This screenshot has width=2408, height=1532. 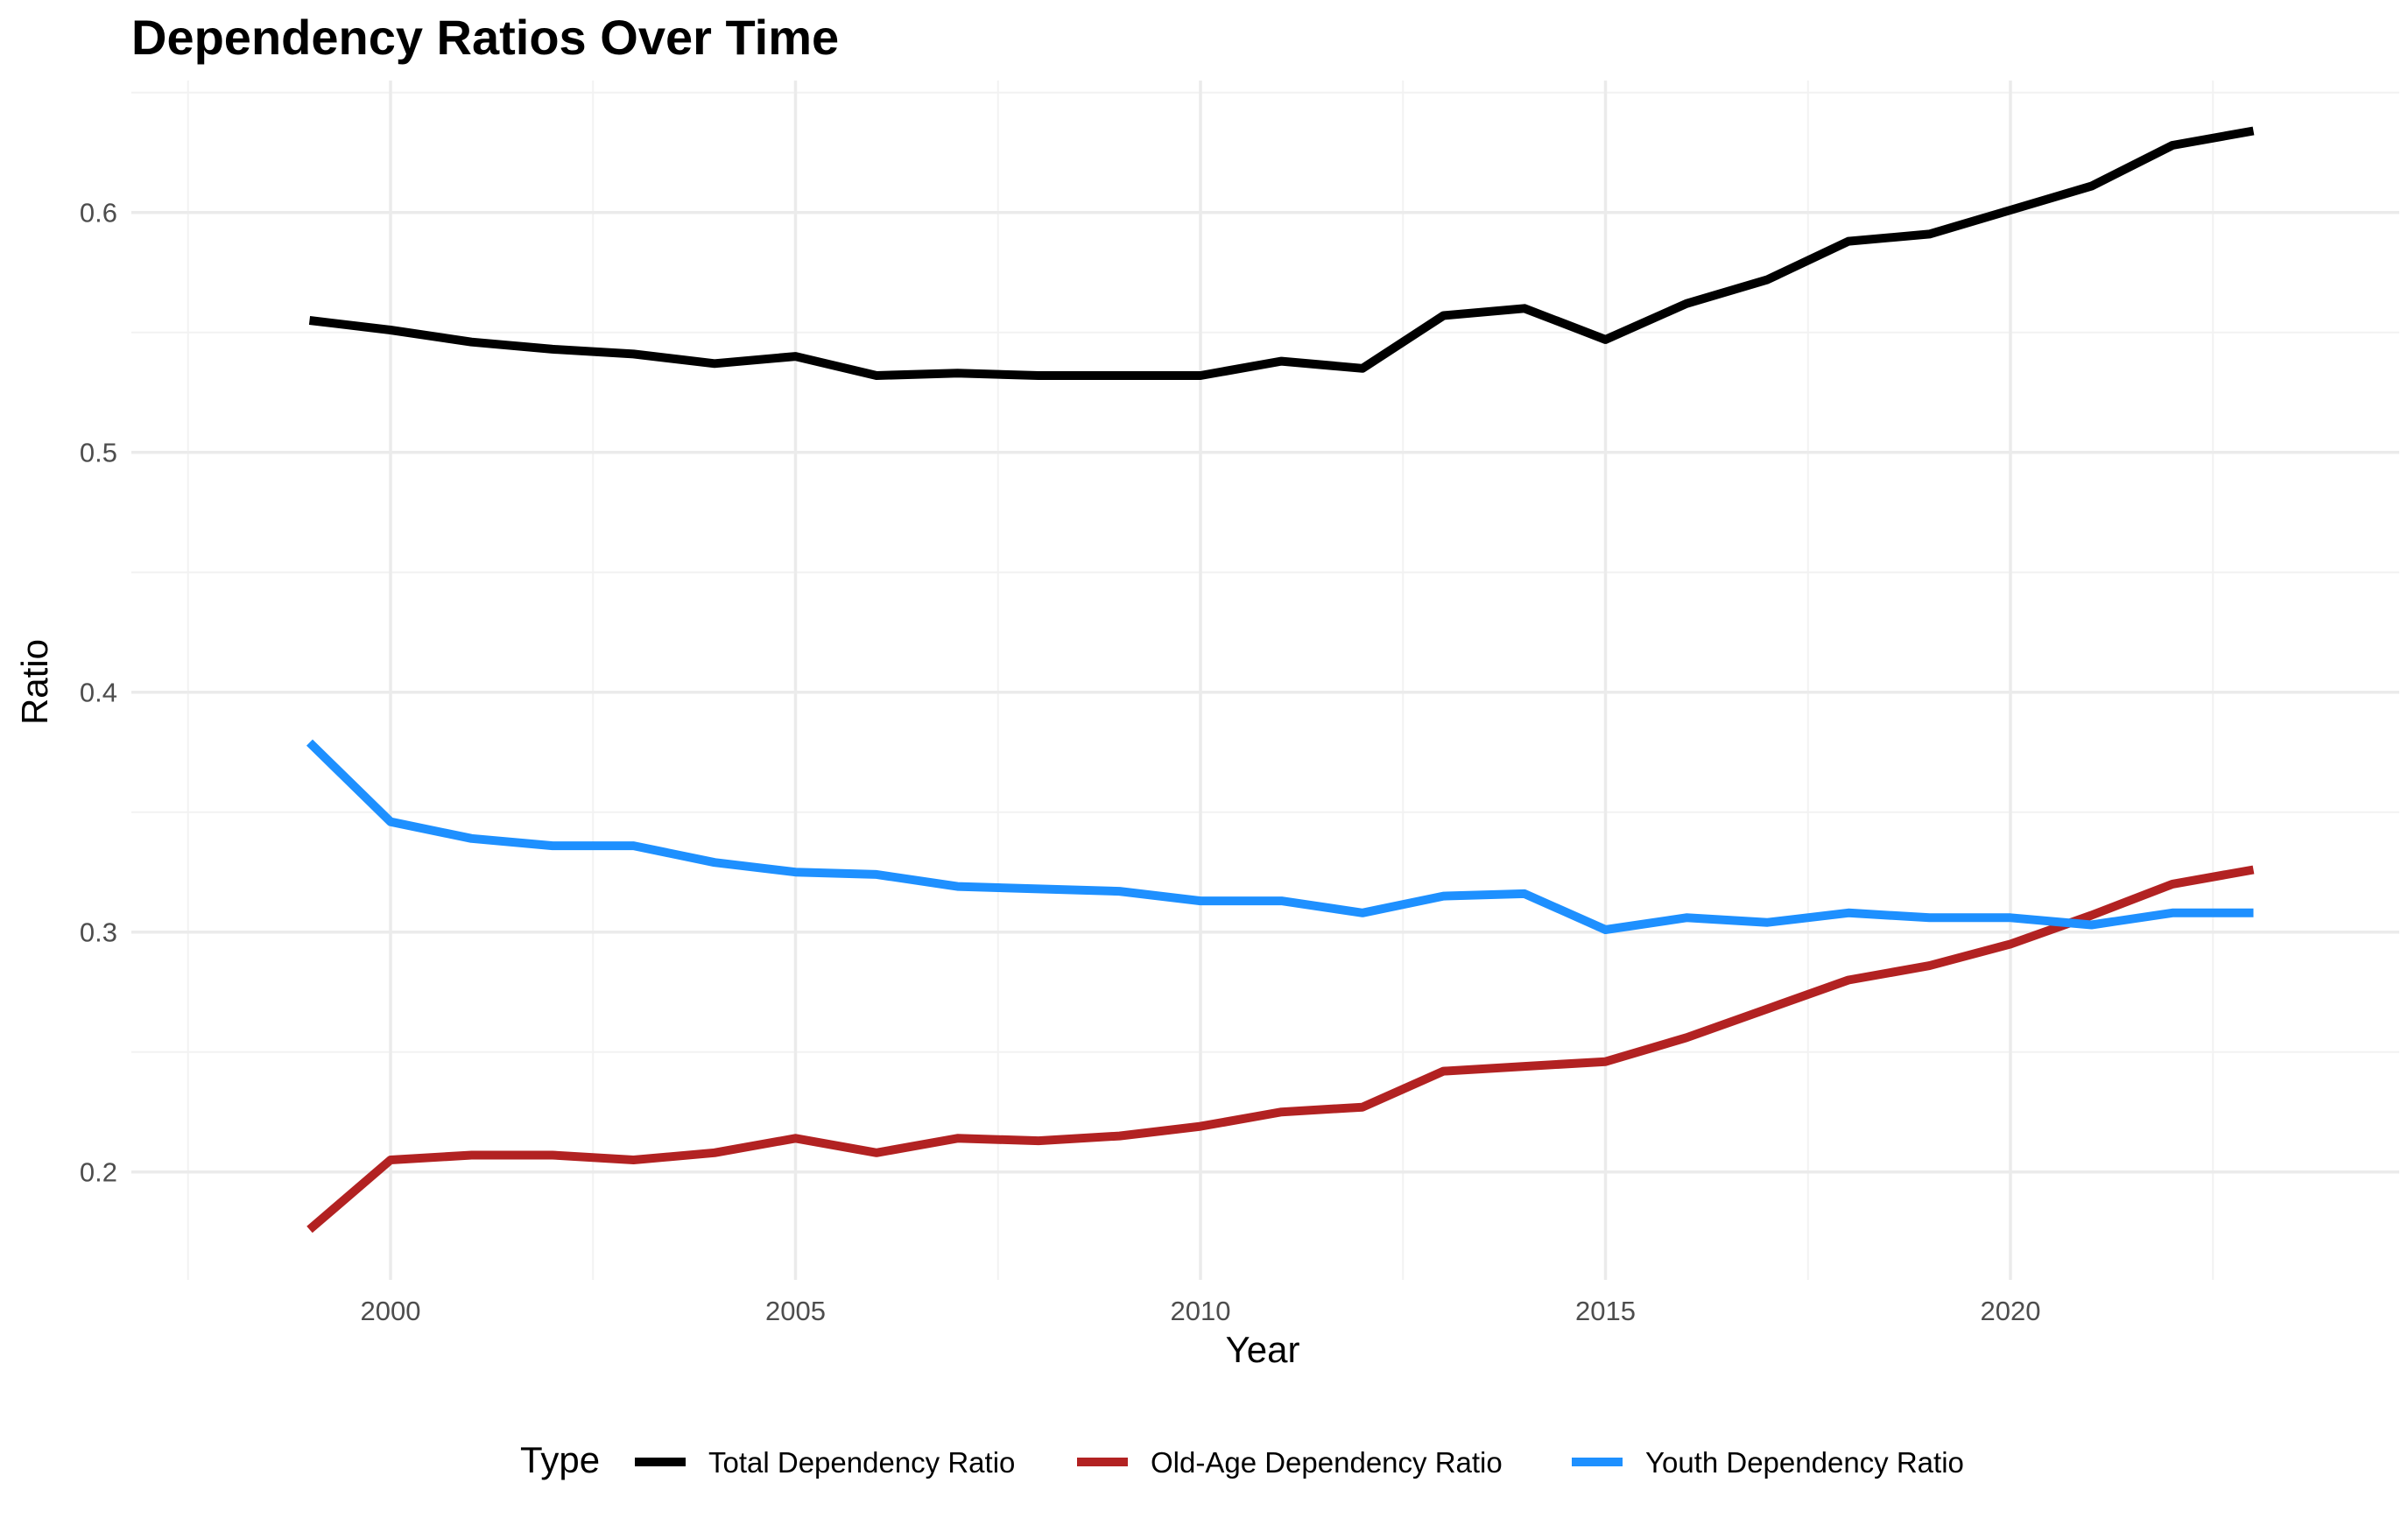 What do you see at coordinates (34, 682) in the screenshot?
I see `y-axis-title: Ratio` at bounding box center [34, 682].